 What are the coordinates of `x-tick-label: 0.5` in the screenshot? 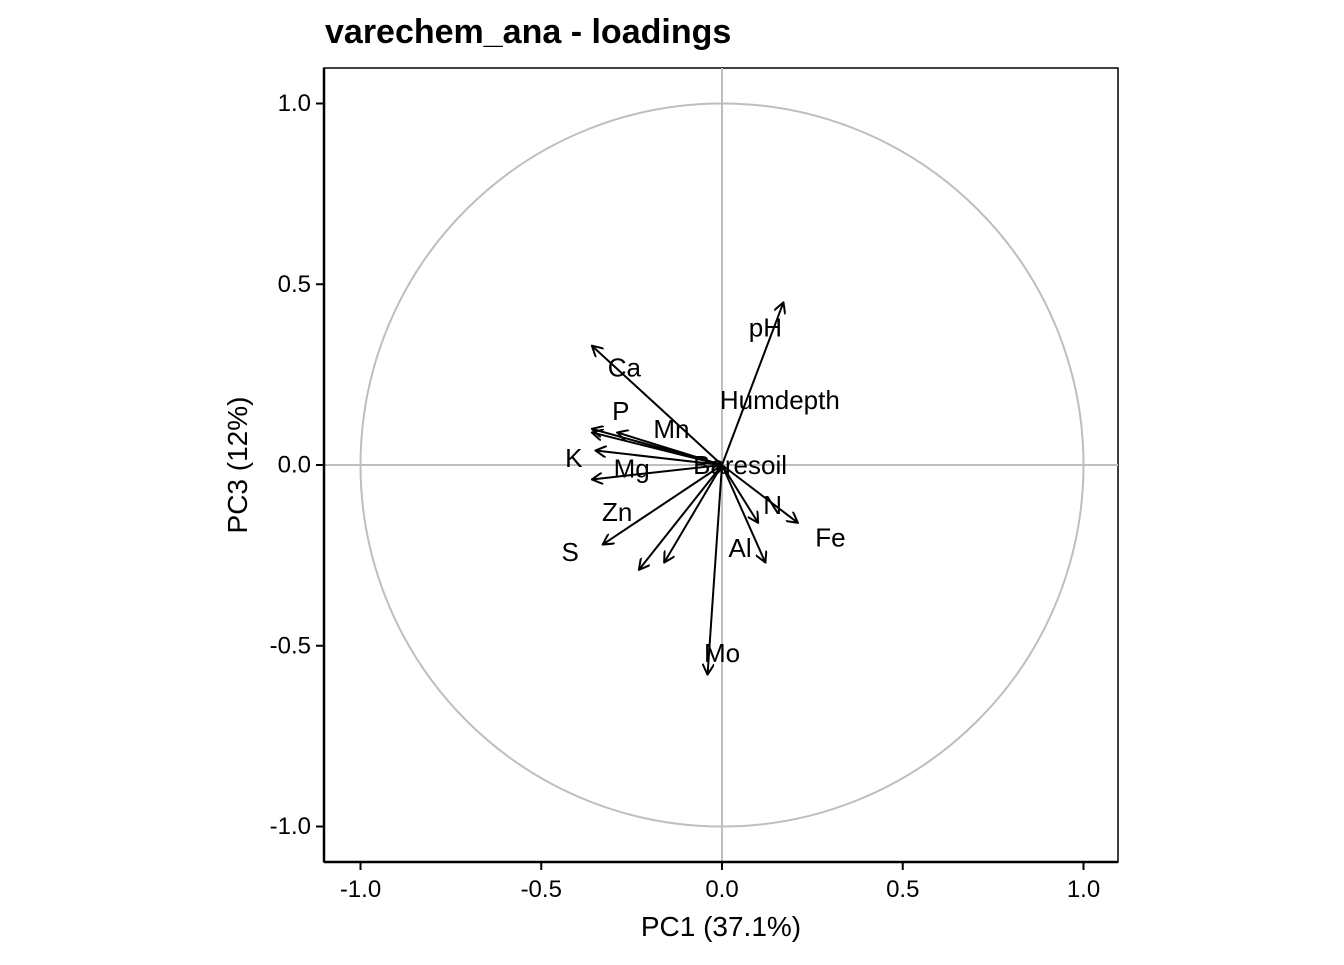 It's located at (902, 889).